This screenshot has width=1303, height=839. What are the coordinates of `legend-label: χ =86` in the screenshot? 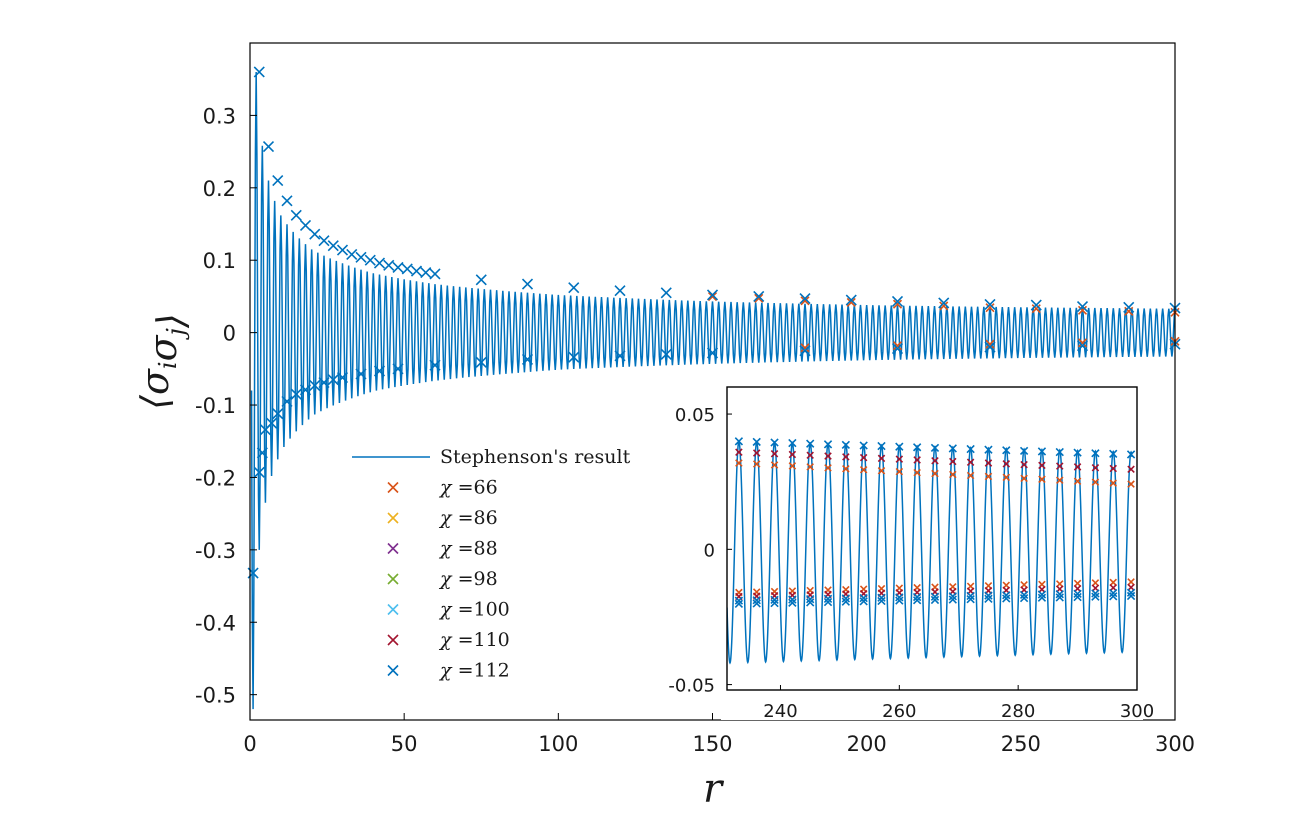 It's located at (468, 518).